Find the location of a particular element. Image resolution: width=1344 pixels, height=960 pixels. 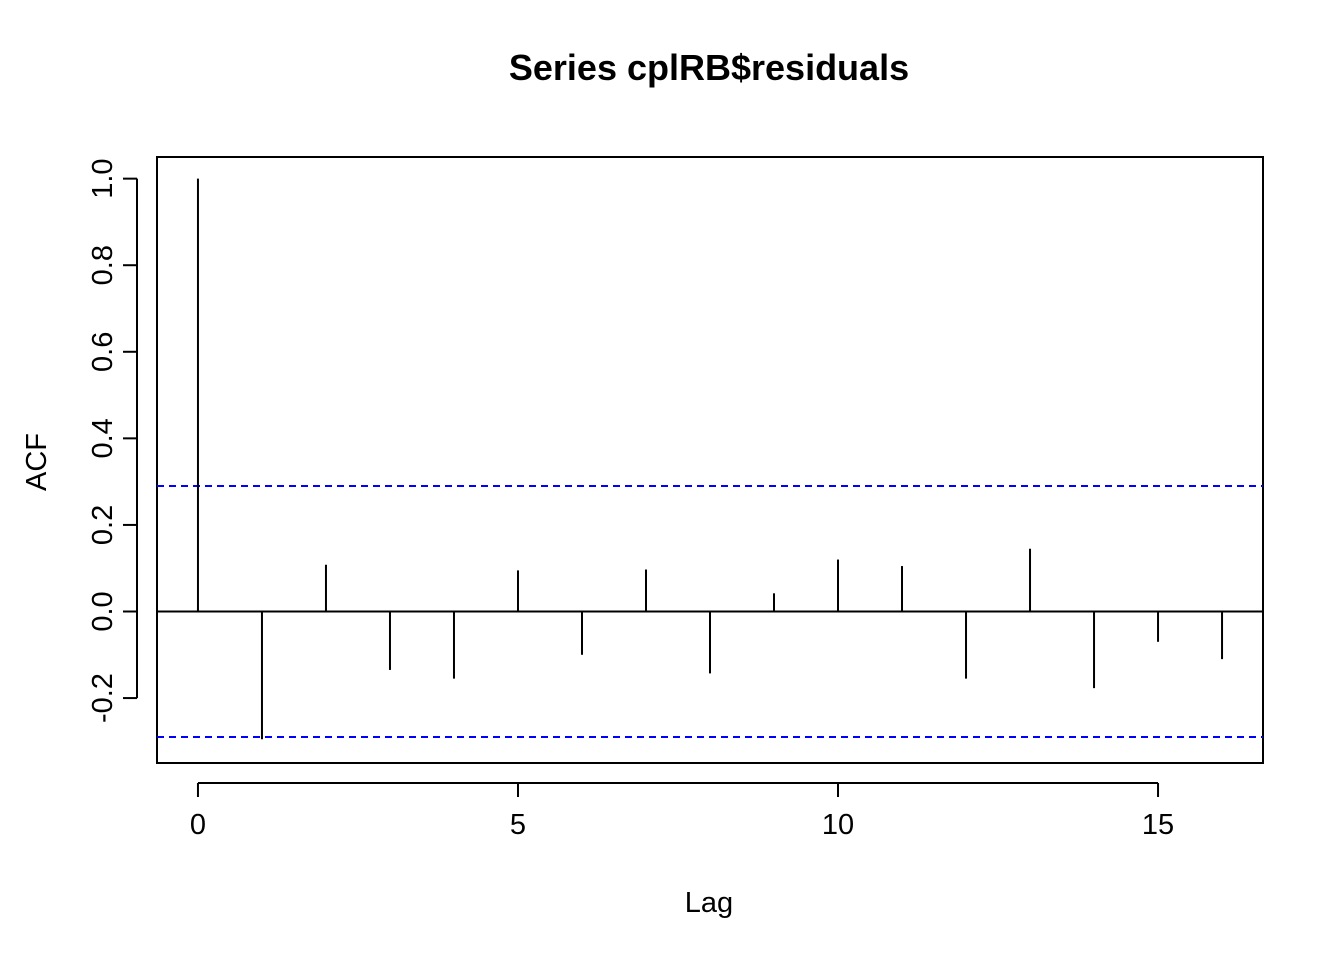

x-tick-label: 5 is located at coordinates (518, 825).